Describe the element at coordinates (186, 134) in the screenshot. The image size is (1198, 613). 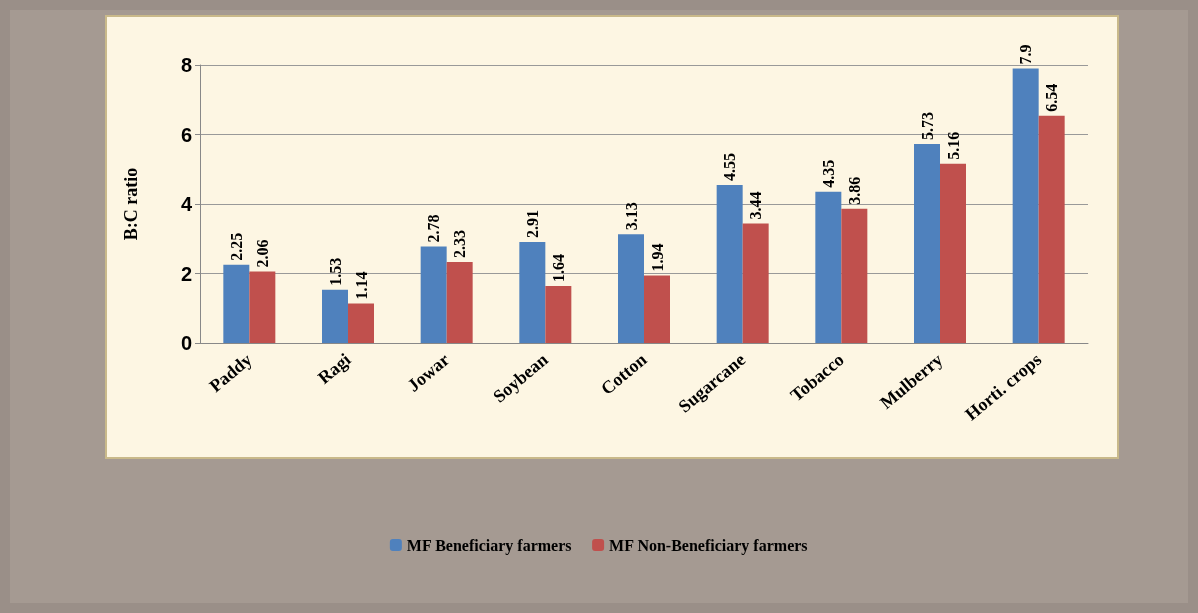
I see `y-tick-label: 6` at that location.